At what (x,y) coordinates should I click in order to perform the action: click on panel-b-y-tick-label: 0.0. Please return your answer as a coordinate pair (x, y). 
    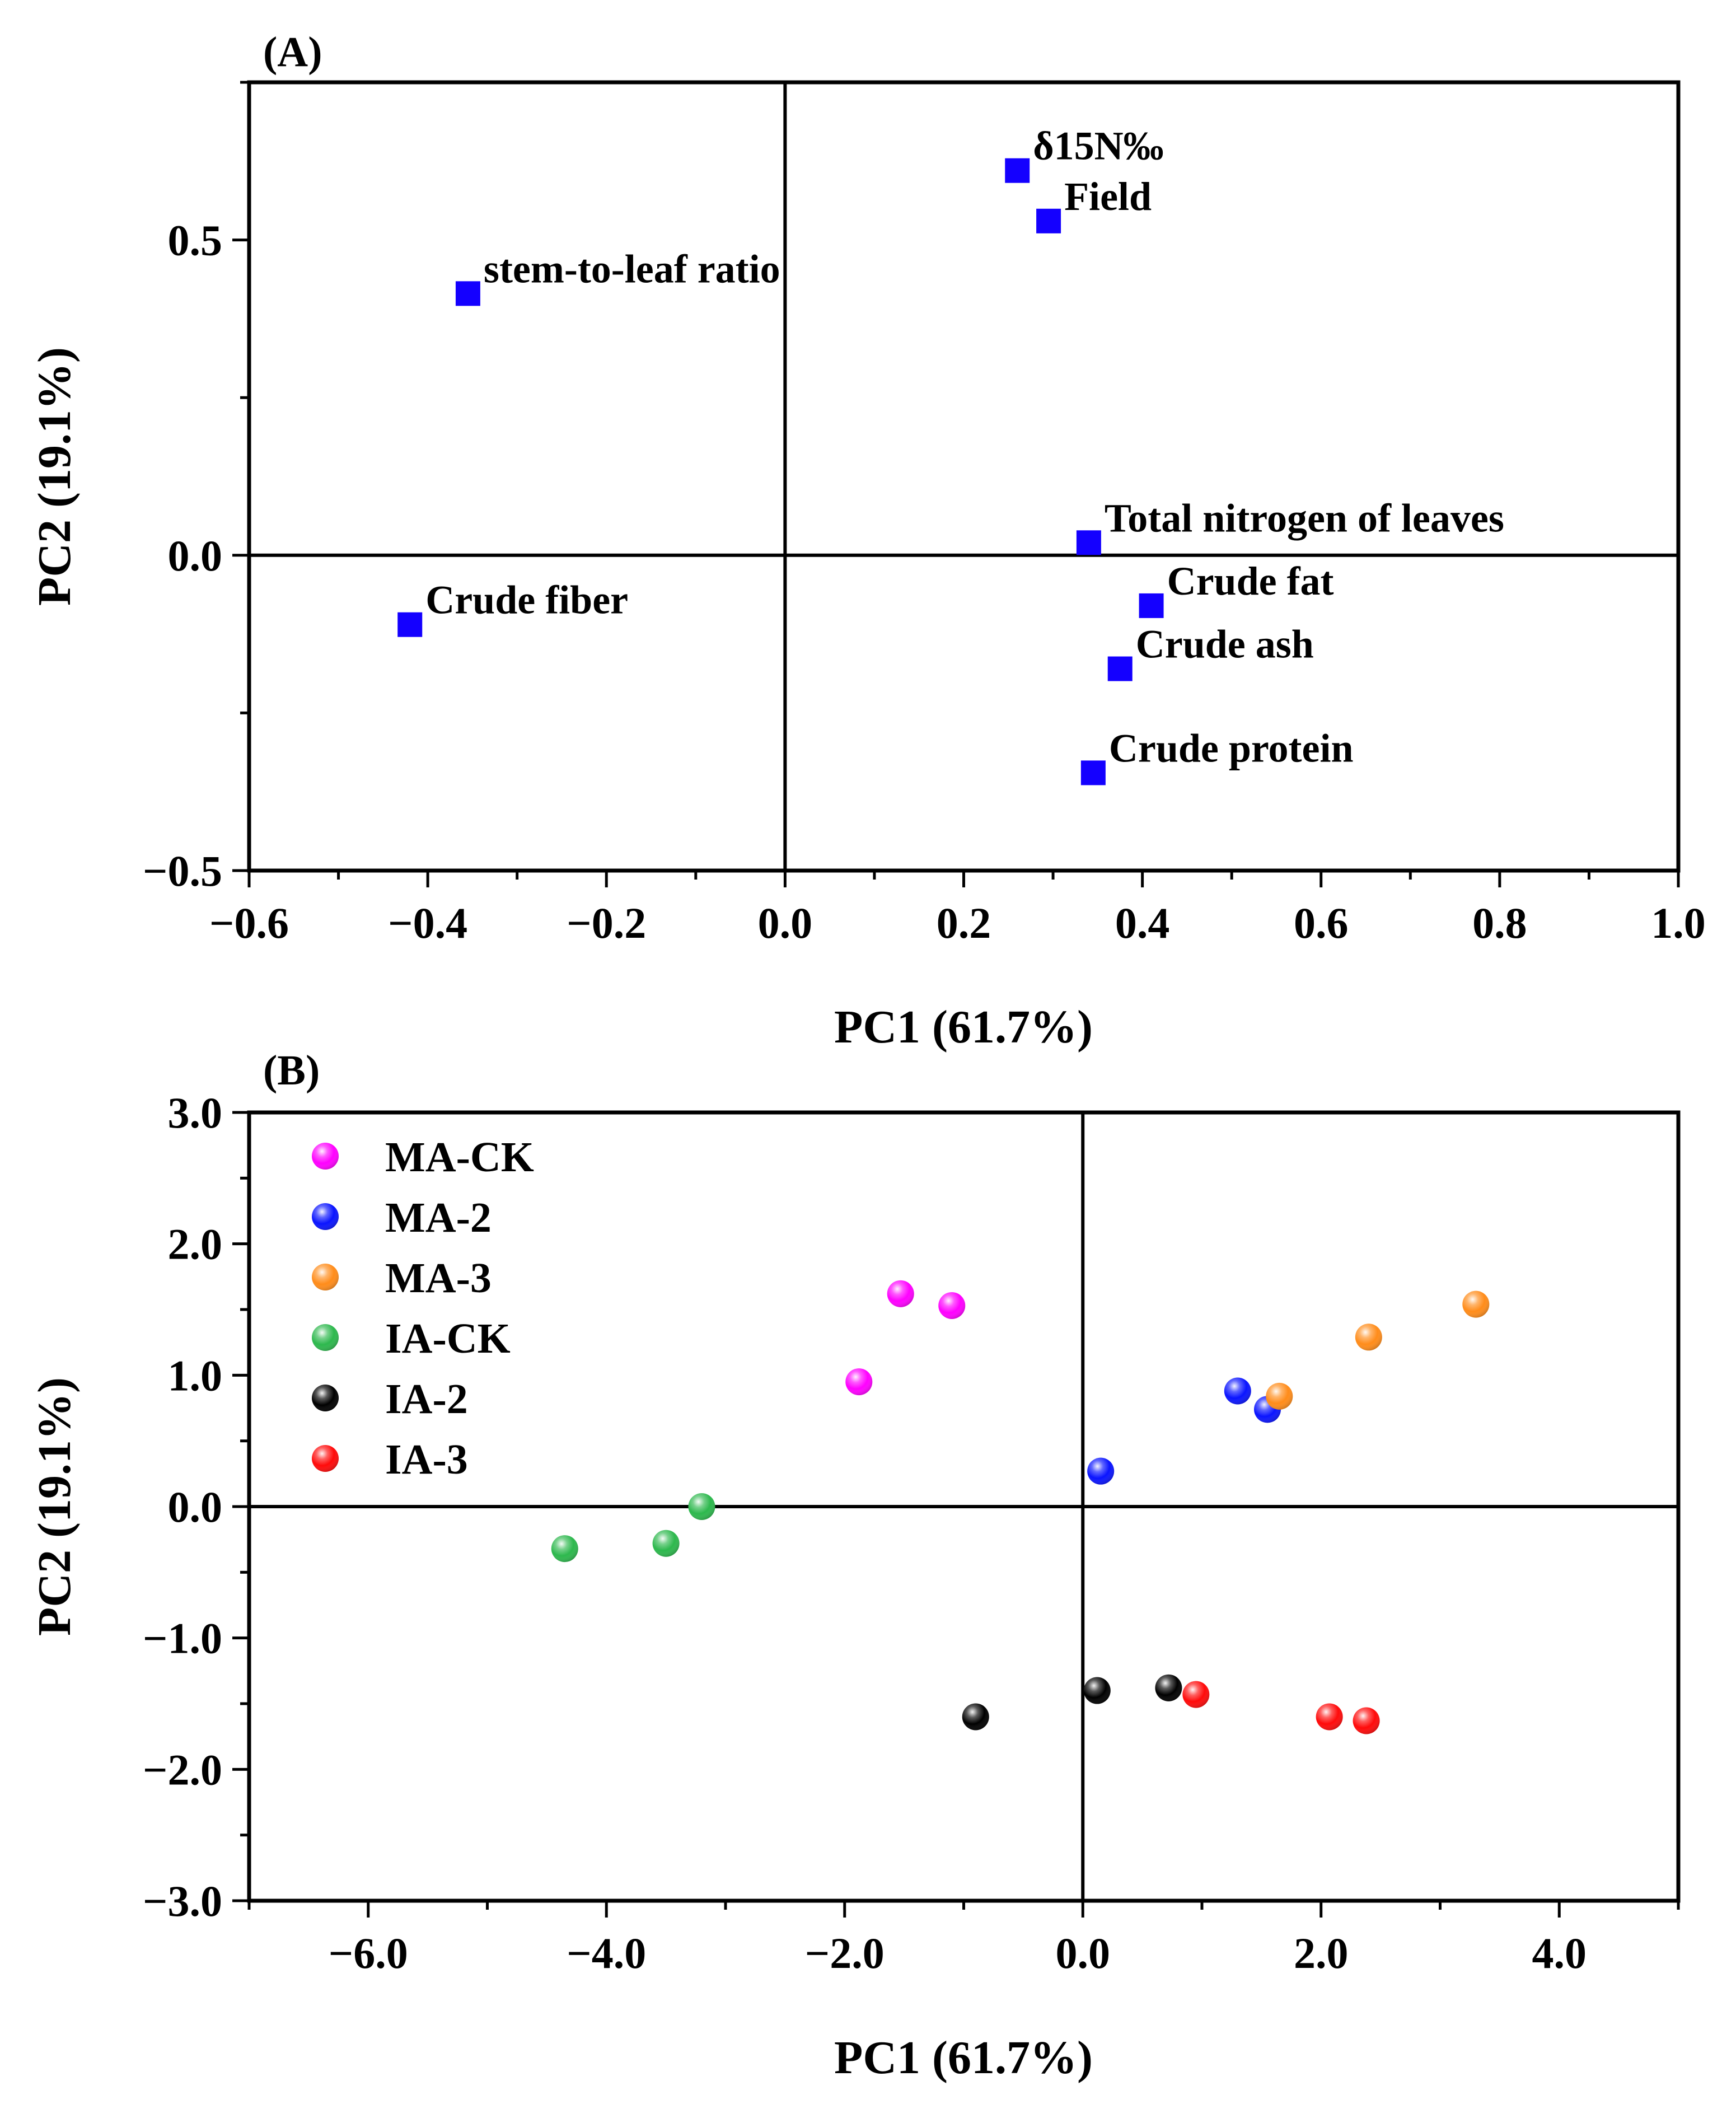
    Looking at the image, I should click on (196, 1507).